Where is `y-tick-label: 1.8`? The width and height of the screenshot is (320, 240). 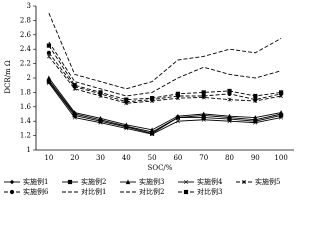 y-tick-label: 1.8 is located at coordinates (25, 92).